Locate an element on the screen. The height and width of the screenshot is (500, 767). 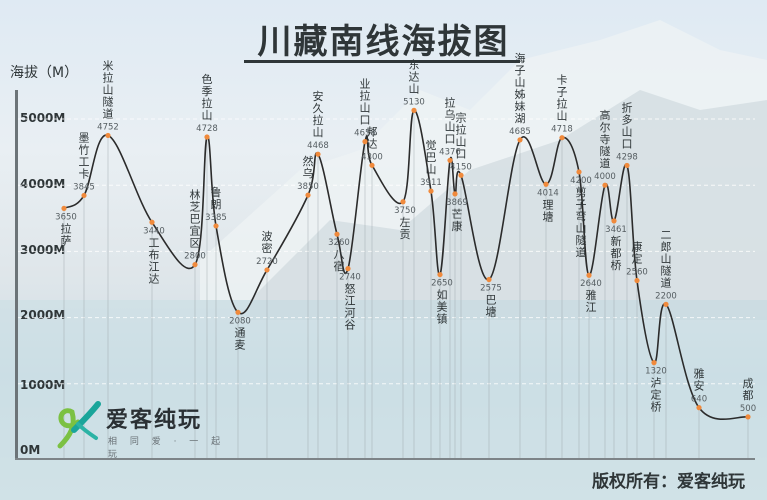
svg-text: 成 is located at coordinates (748, 383).